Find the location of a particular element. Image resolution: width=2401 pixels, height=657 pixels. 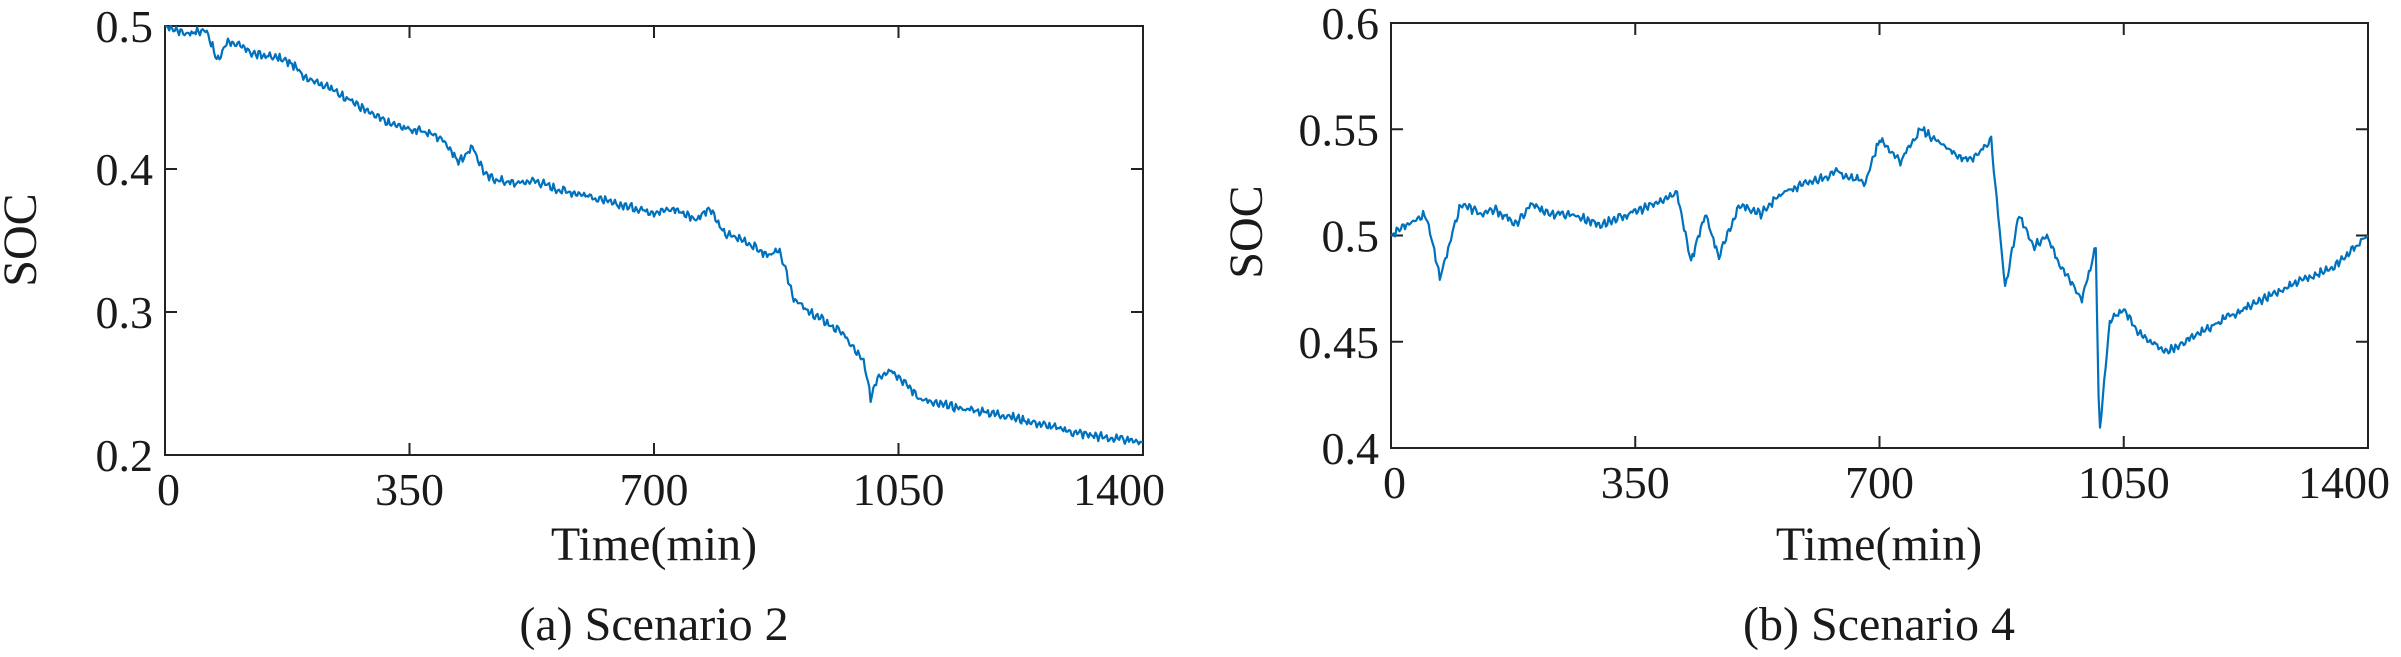

caption-a: (a) Scenario 2 is located at coordinates (653, 624).